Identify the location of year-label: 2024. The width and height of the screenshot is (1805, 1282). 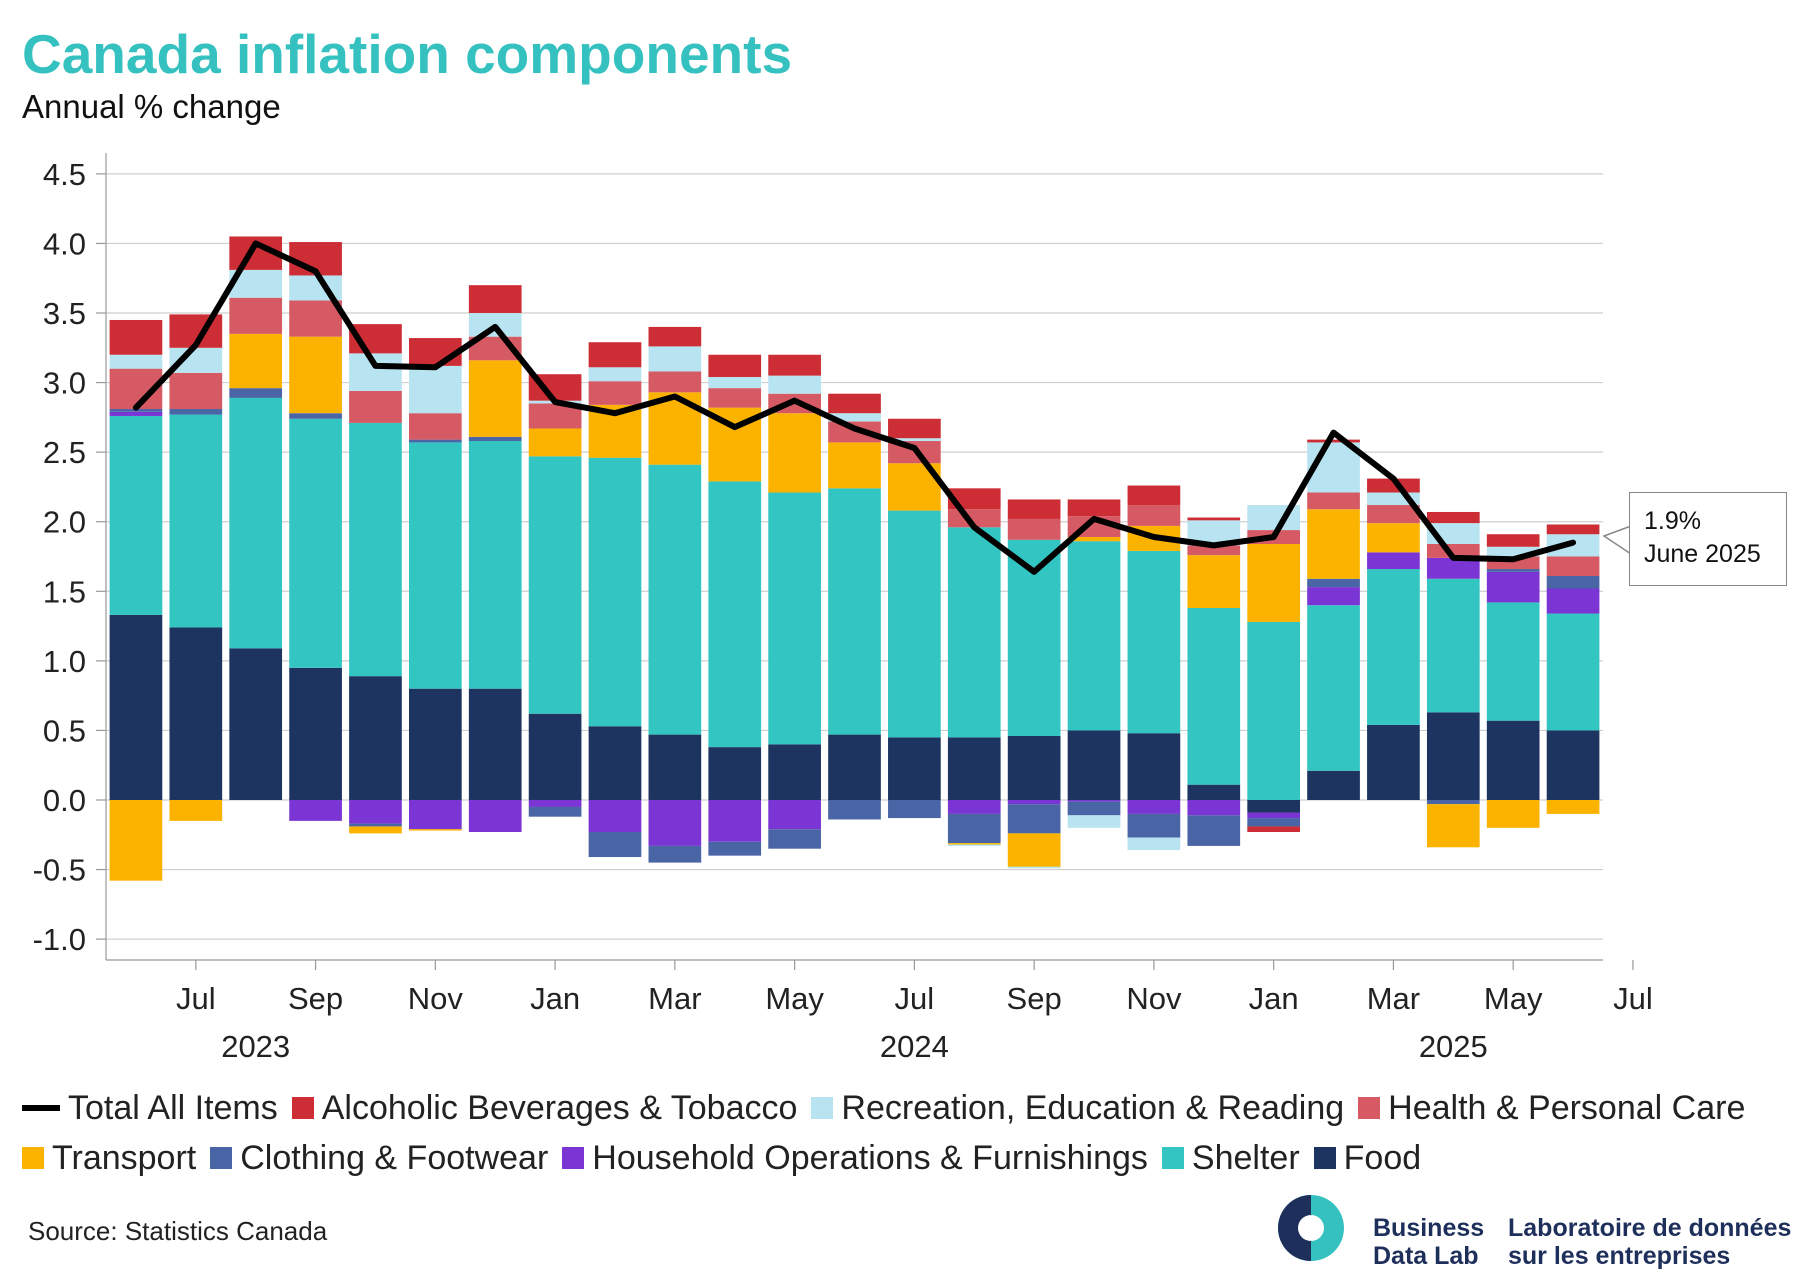
(914, 1046).